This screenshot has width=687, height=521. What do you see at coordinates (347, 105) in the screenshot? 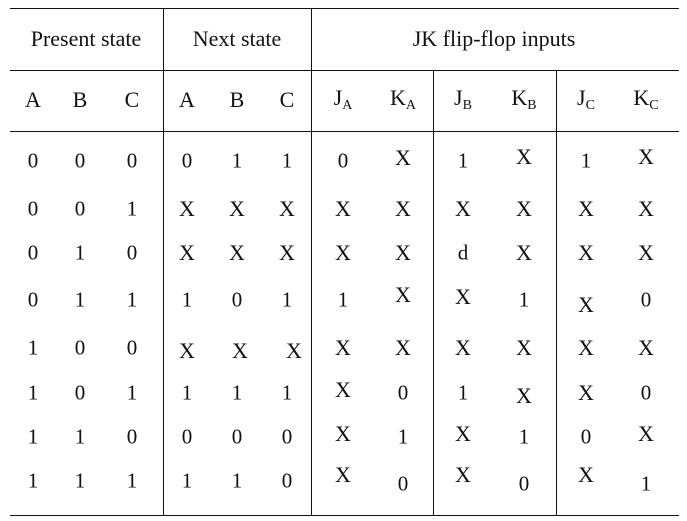
I see `column-header-subscript: A` at bounding box center [347, 105].